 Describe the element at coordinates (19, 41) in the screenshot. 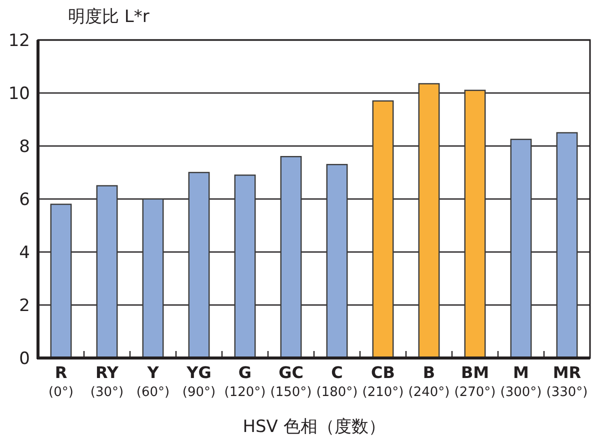

I see `y-tick-label: 12` at that location.